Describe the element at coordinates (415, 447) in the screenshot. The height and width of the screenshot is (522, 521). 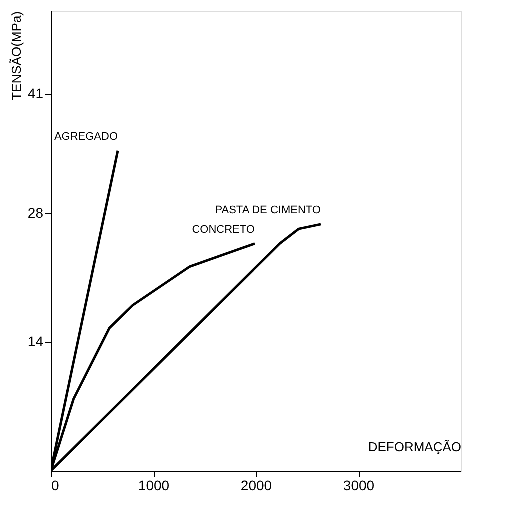
I see `x-axis-title: DEFORMAÇÃO` at that location.